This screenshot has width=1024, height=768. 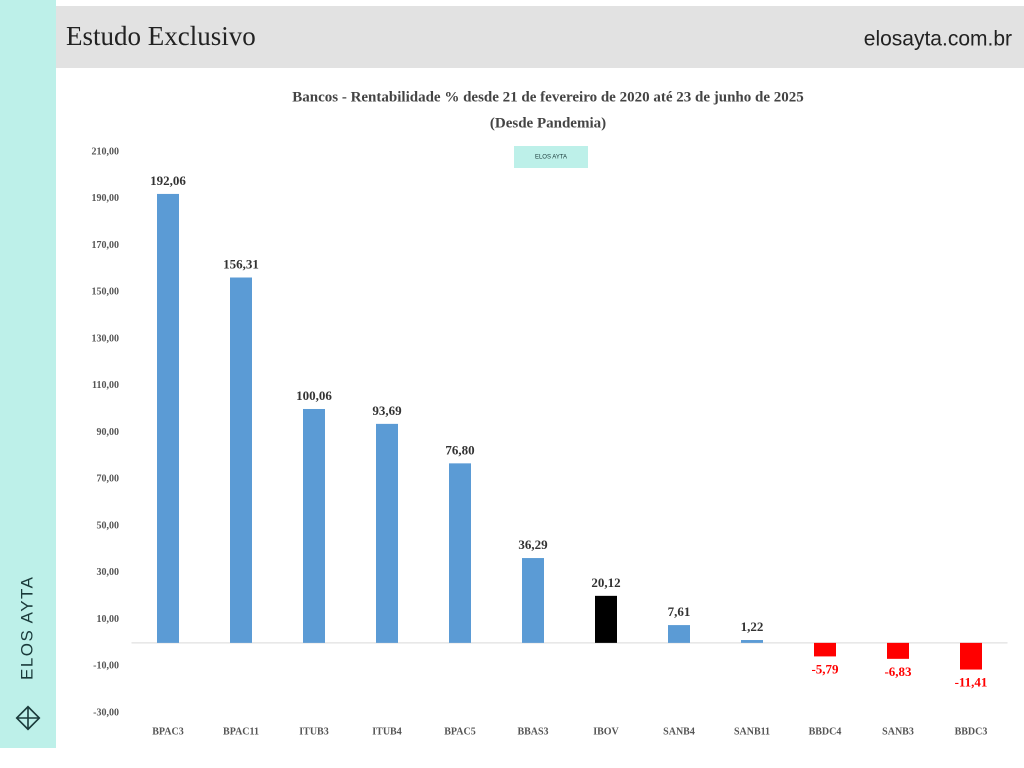 I want to click on brand-badge-text: ELOS AYTA, so click(x=551, y=158).